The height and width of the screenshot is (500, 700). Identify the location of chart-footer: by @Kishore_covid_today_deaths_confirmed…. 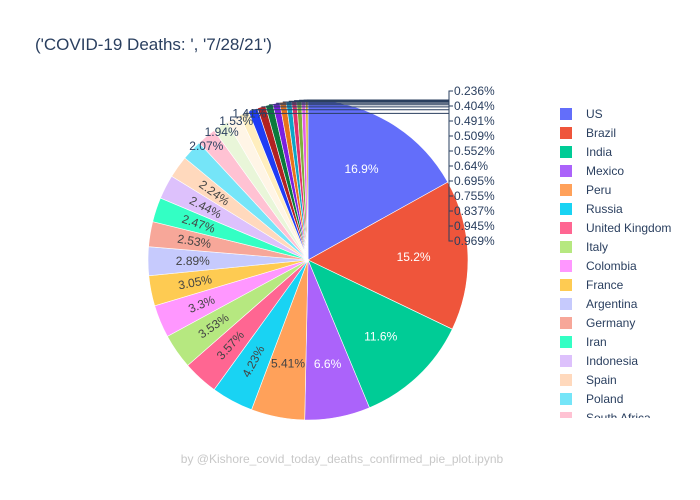
(342, 459).